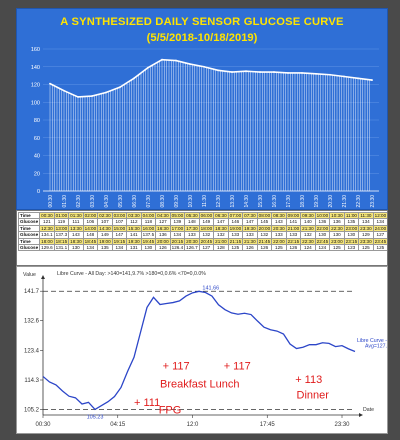 This screenshot has height=440, width=400. I want to click on top-x-tick-label: 07:30, so click(149, 201).